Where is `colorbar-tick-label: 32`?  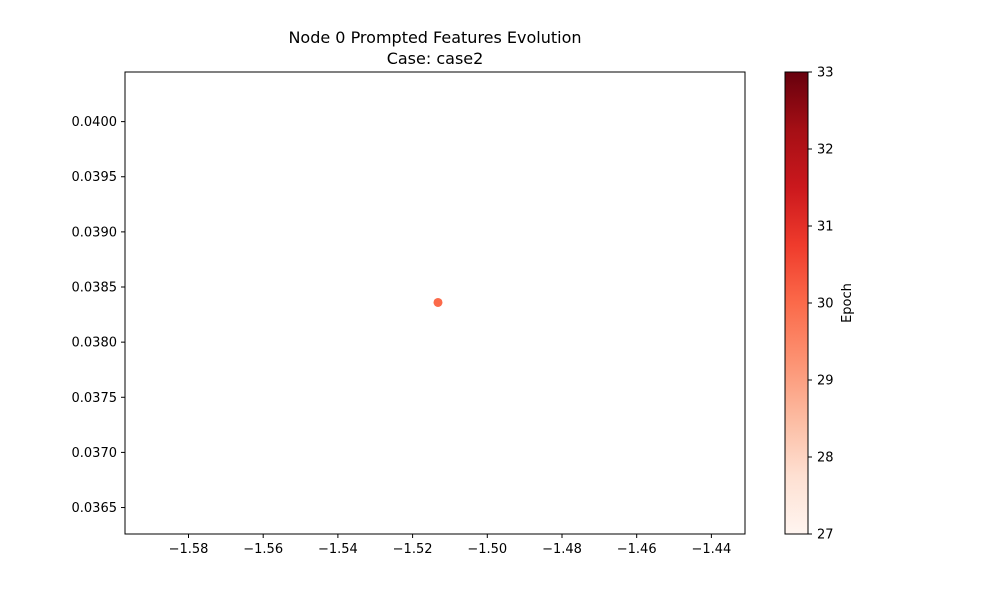 colorbar-tick-label: 32 is located at coordinates (825, 150).